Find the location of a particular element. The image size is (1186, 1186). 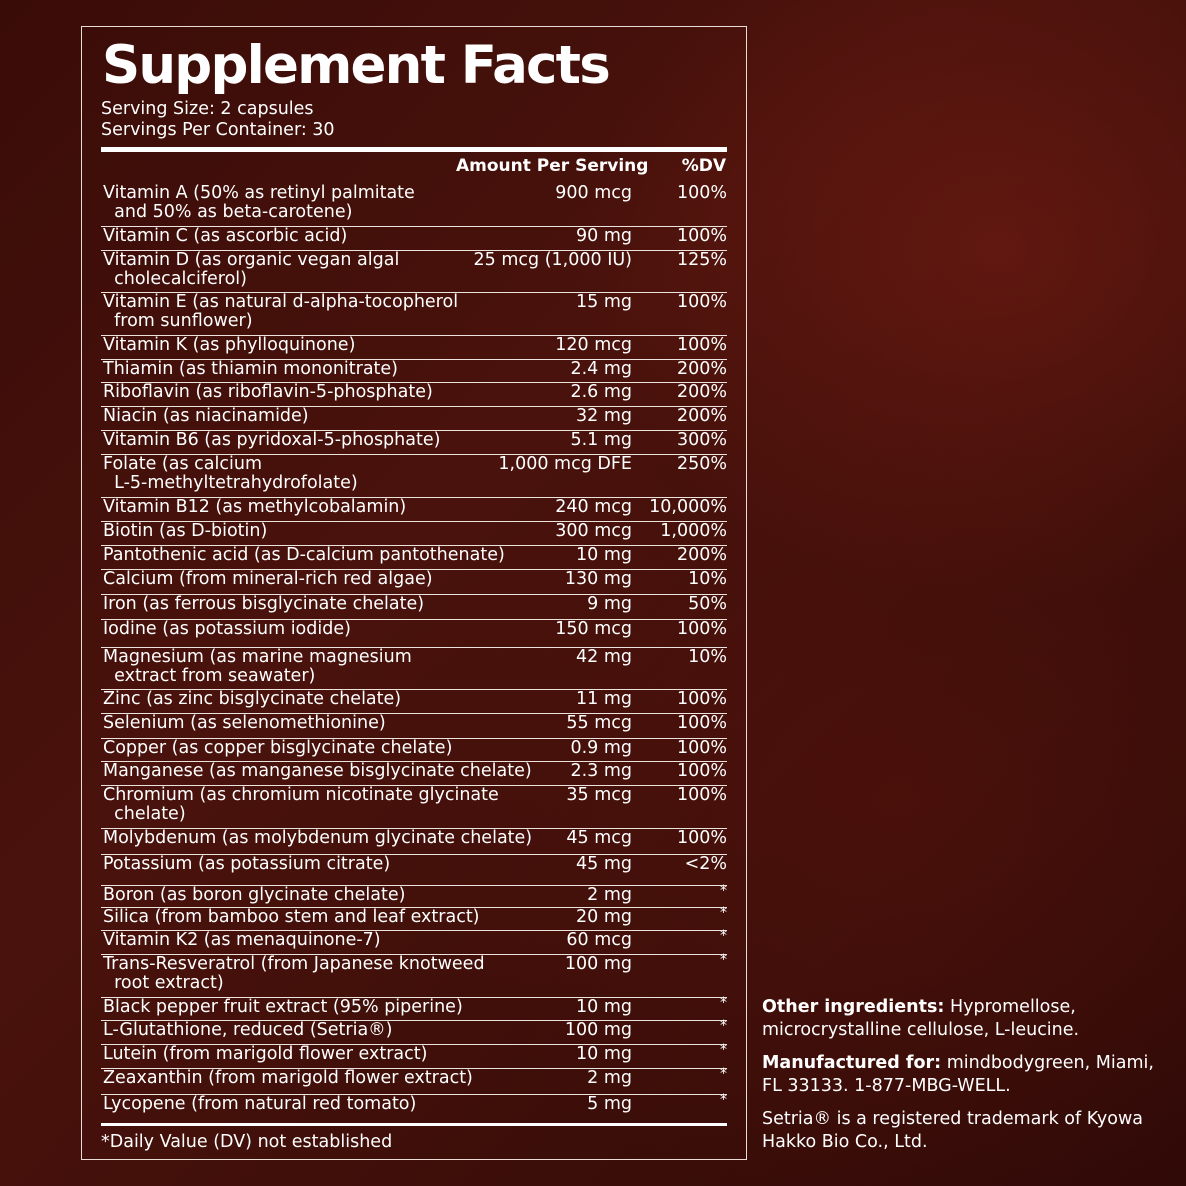

nutrient-name: Vitamin B12 (as methylcobalamin) is located at coordinates (255, 507).